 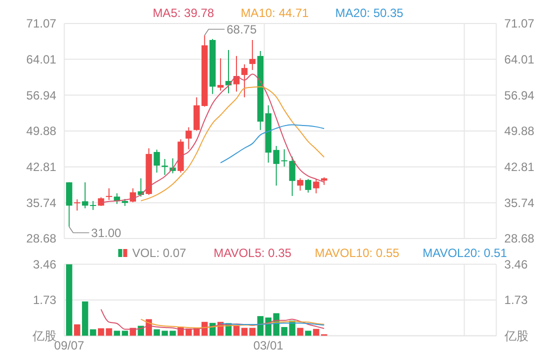 I want to click on x-tick-label: 03/01, so click(x=268, y=345).